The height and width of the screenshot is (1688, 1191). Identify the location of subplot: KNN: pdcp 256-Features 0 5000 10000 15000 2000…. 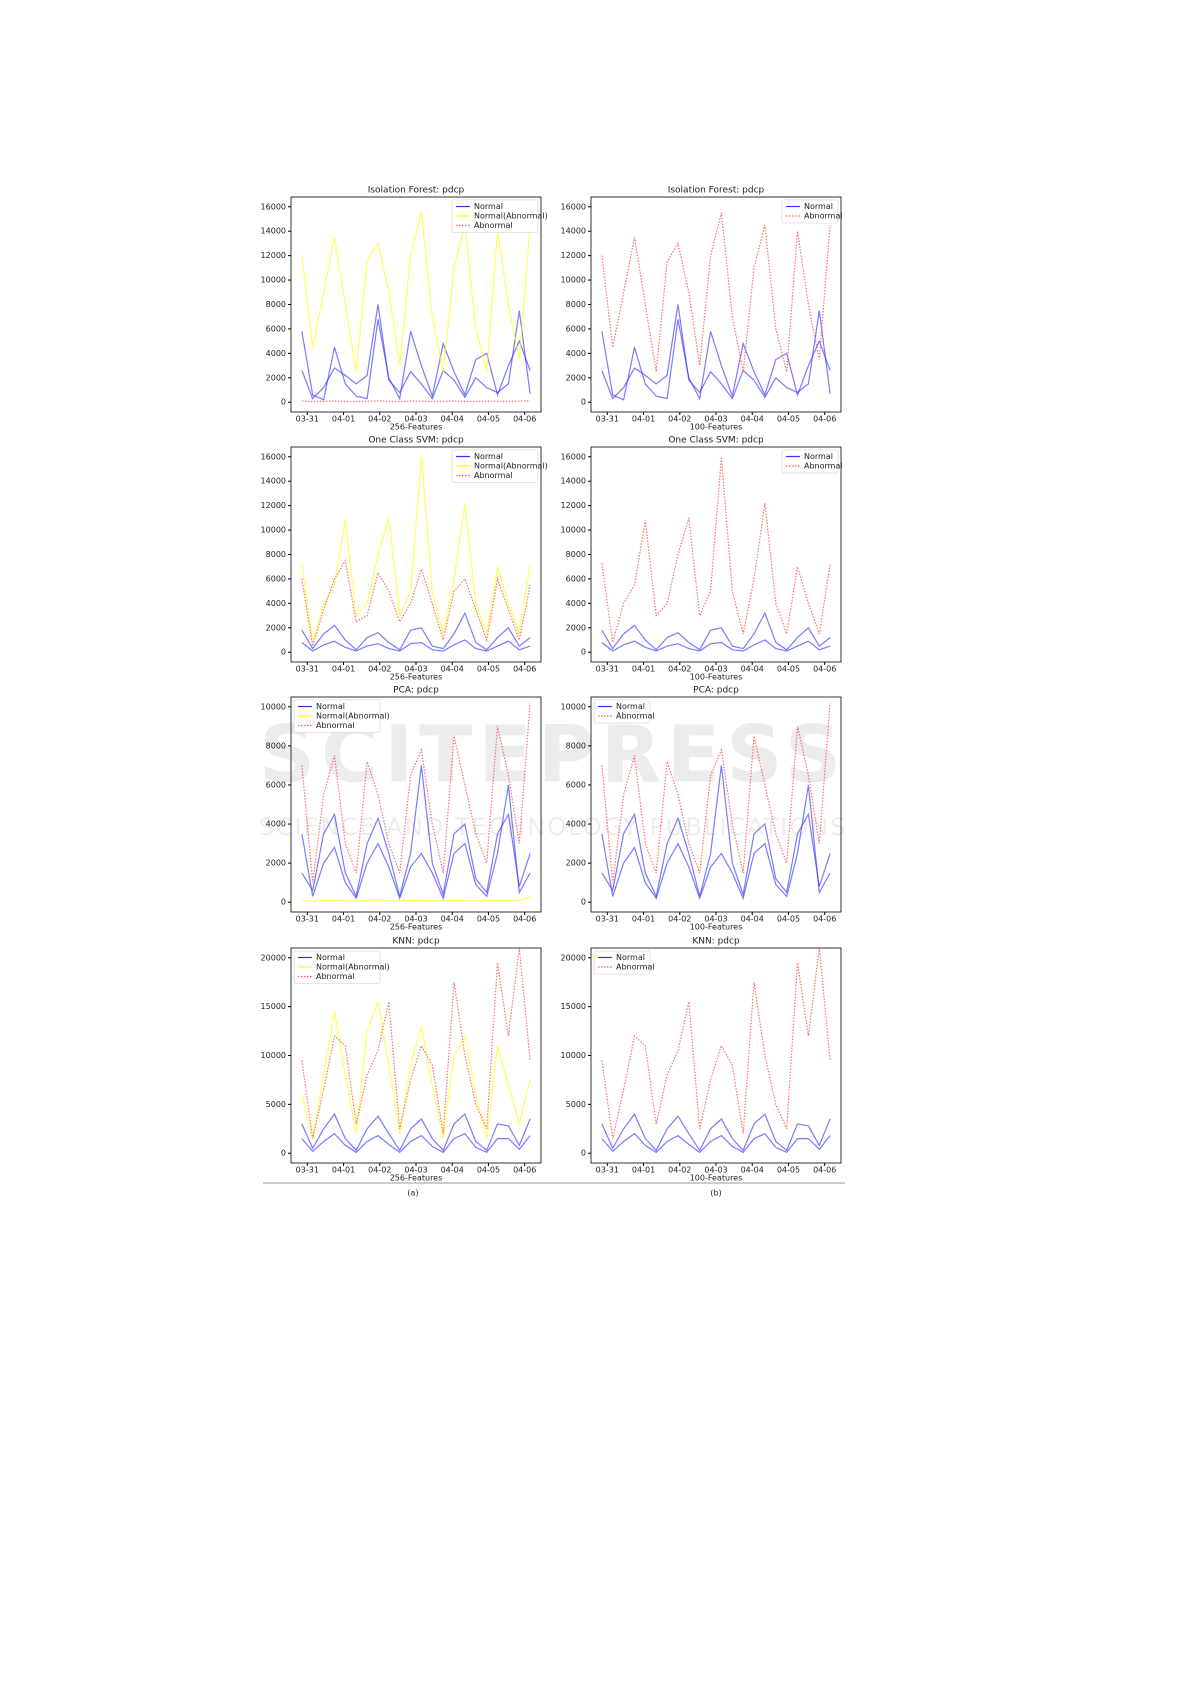
(401, 1060).